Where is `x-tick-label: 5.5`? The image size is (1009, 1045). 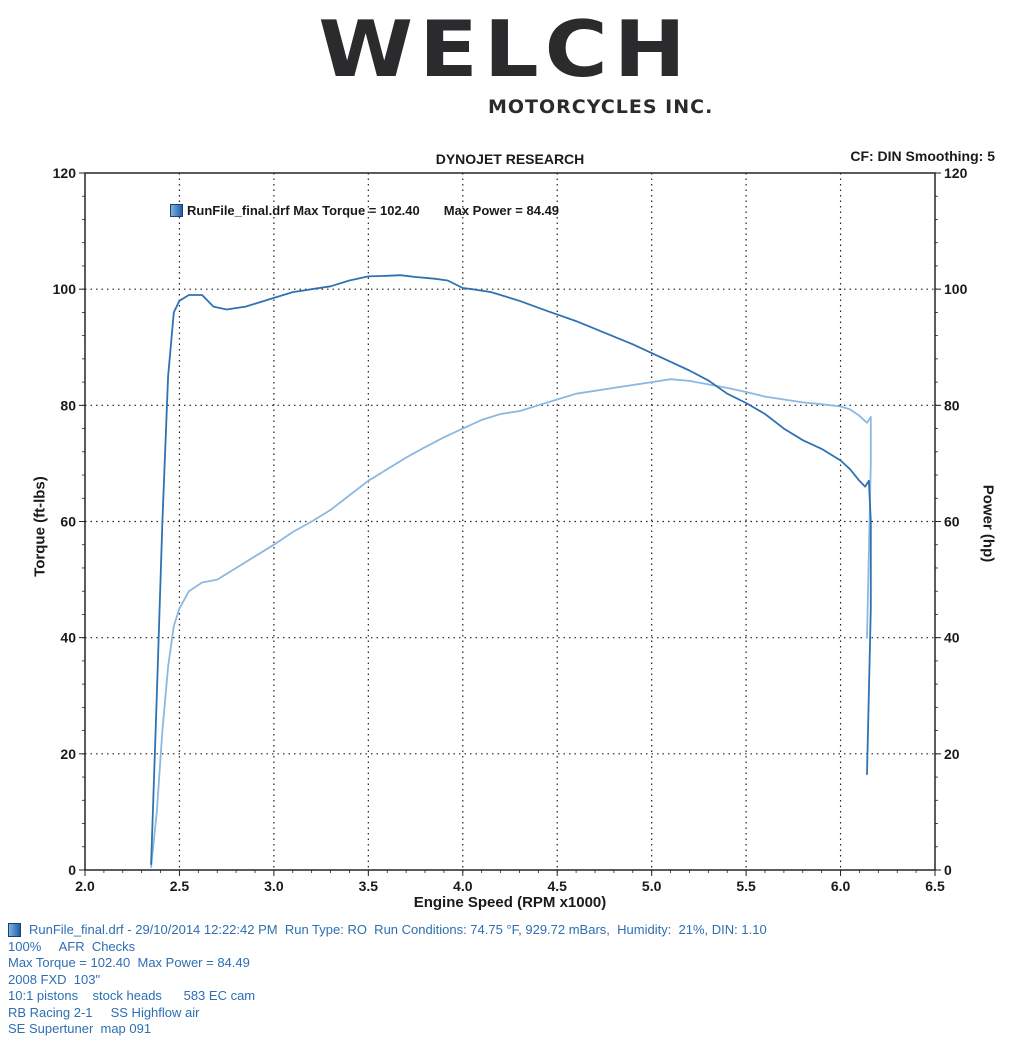 x-tick-label: 5.5 is located at coordinates (746, 886).